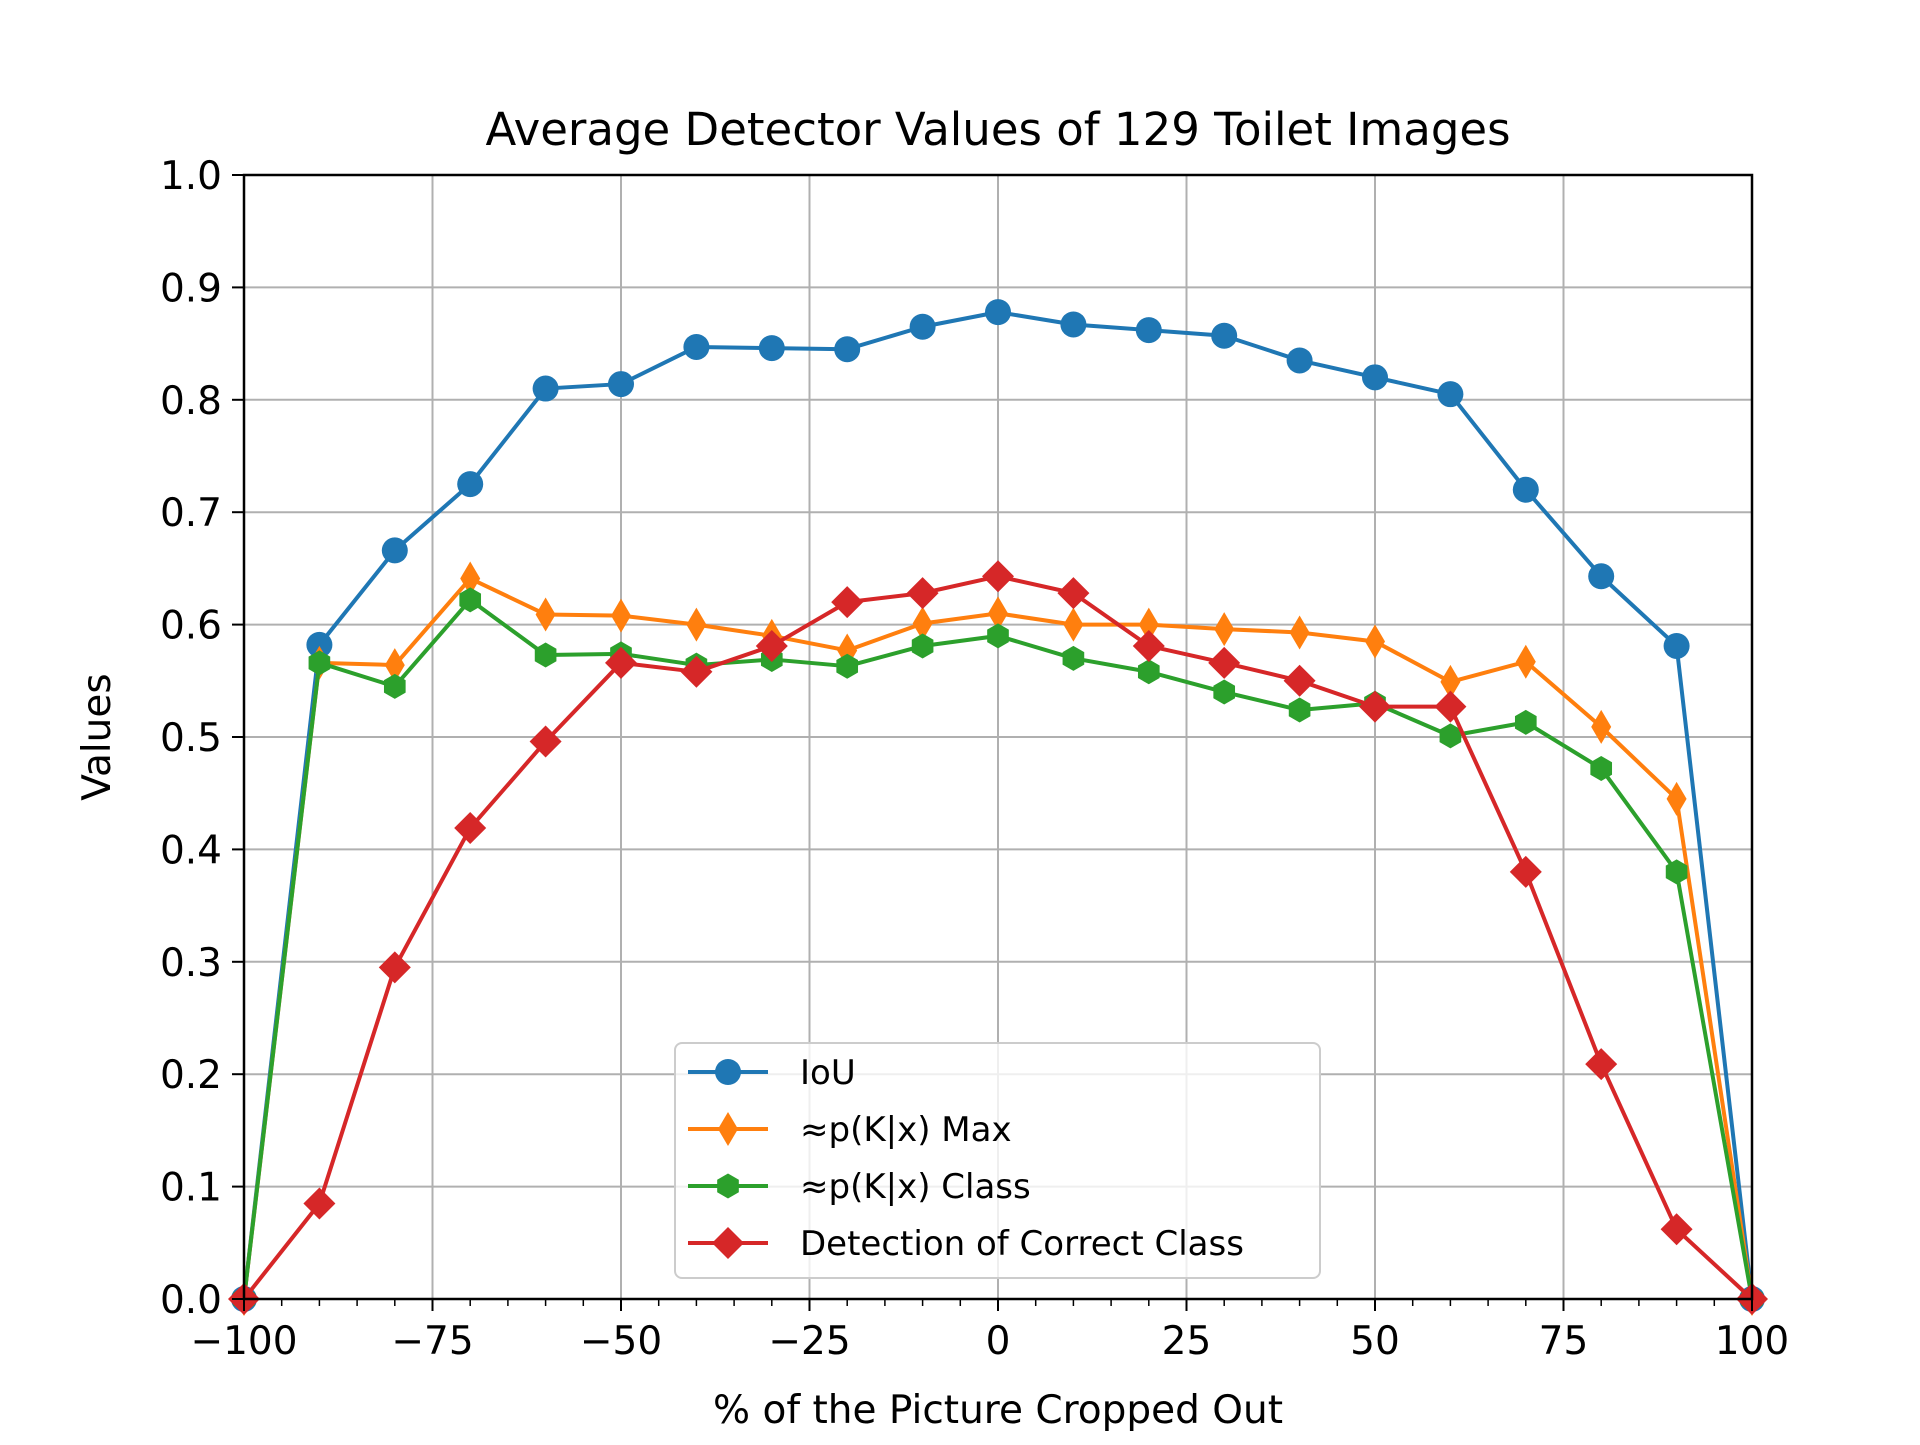 Image resolution: width=1920 pixels, height=1445 pixels. Describe the element at coordinates (191, 1188) in the screenshot. I see `y-tick-label: 0.1` at that location.